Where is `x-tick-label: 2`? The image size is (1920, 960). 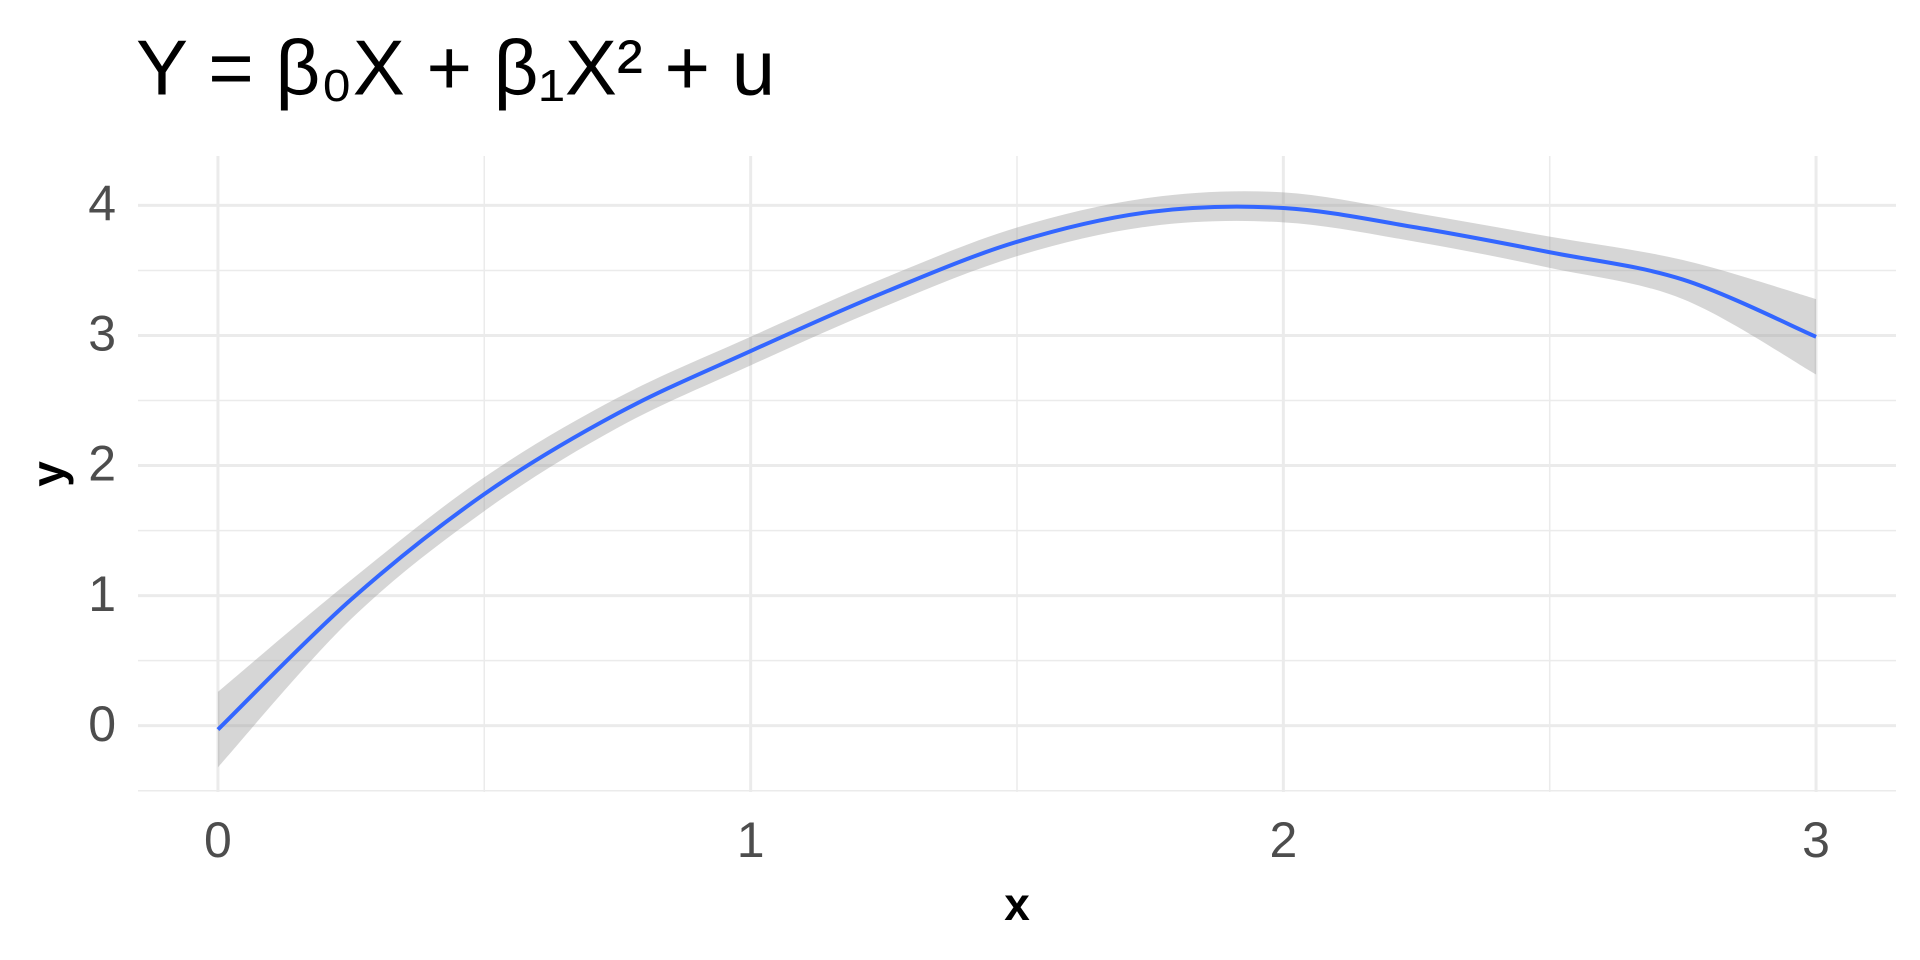
x-tick-label: 2 is located at coordinates (1283, 840).